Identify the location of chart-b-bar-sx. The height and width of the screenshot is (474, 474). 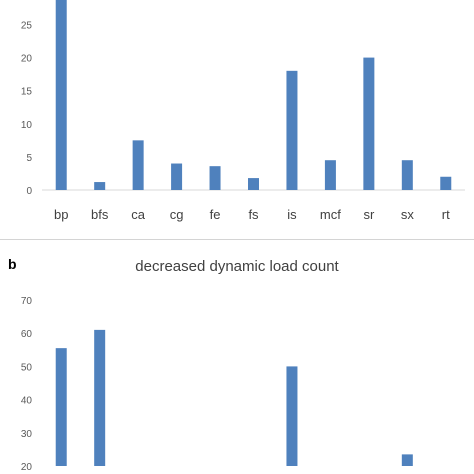
(407, 460).